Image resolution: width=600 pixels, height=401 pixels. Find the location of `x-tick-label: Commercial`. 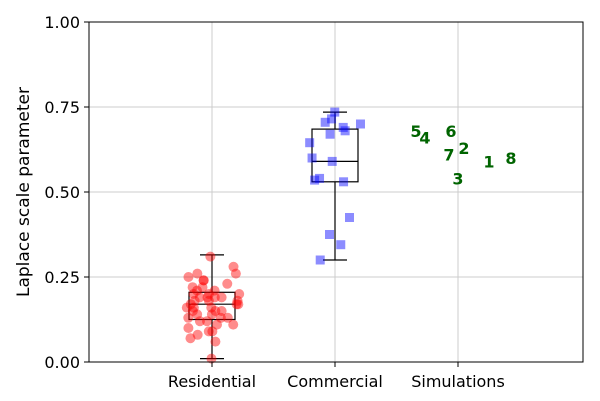

x-tick-label: Commercial is located at coordinates (335, 381).